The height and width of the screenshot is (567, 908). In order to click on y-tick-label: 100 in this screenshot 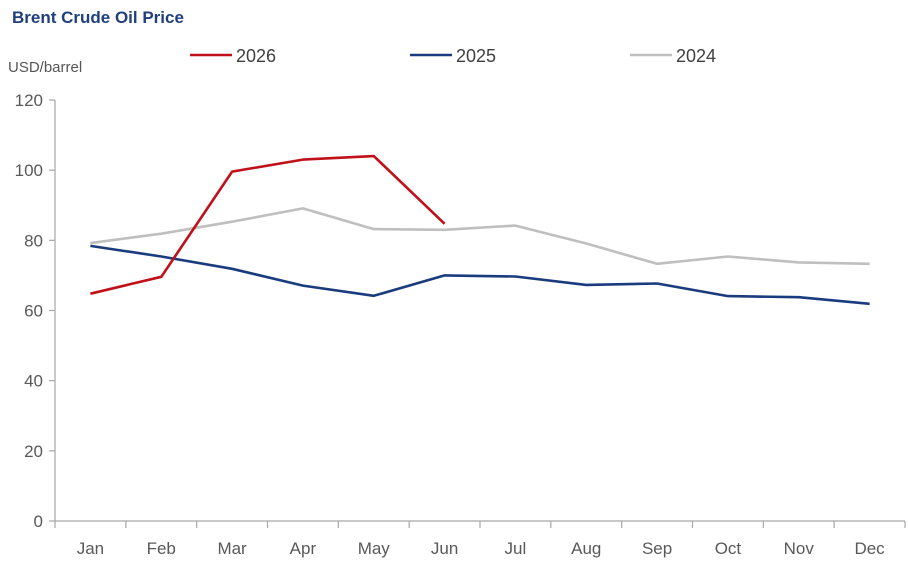, I will do `click(29, 170)`.